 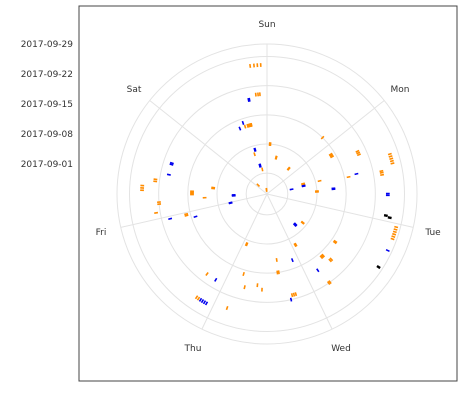 What do you see at coordinates (47, 75) in the screenshot?
I see `radial-tick-label: 2017-09-22` at bounding box center [47, 75].